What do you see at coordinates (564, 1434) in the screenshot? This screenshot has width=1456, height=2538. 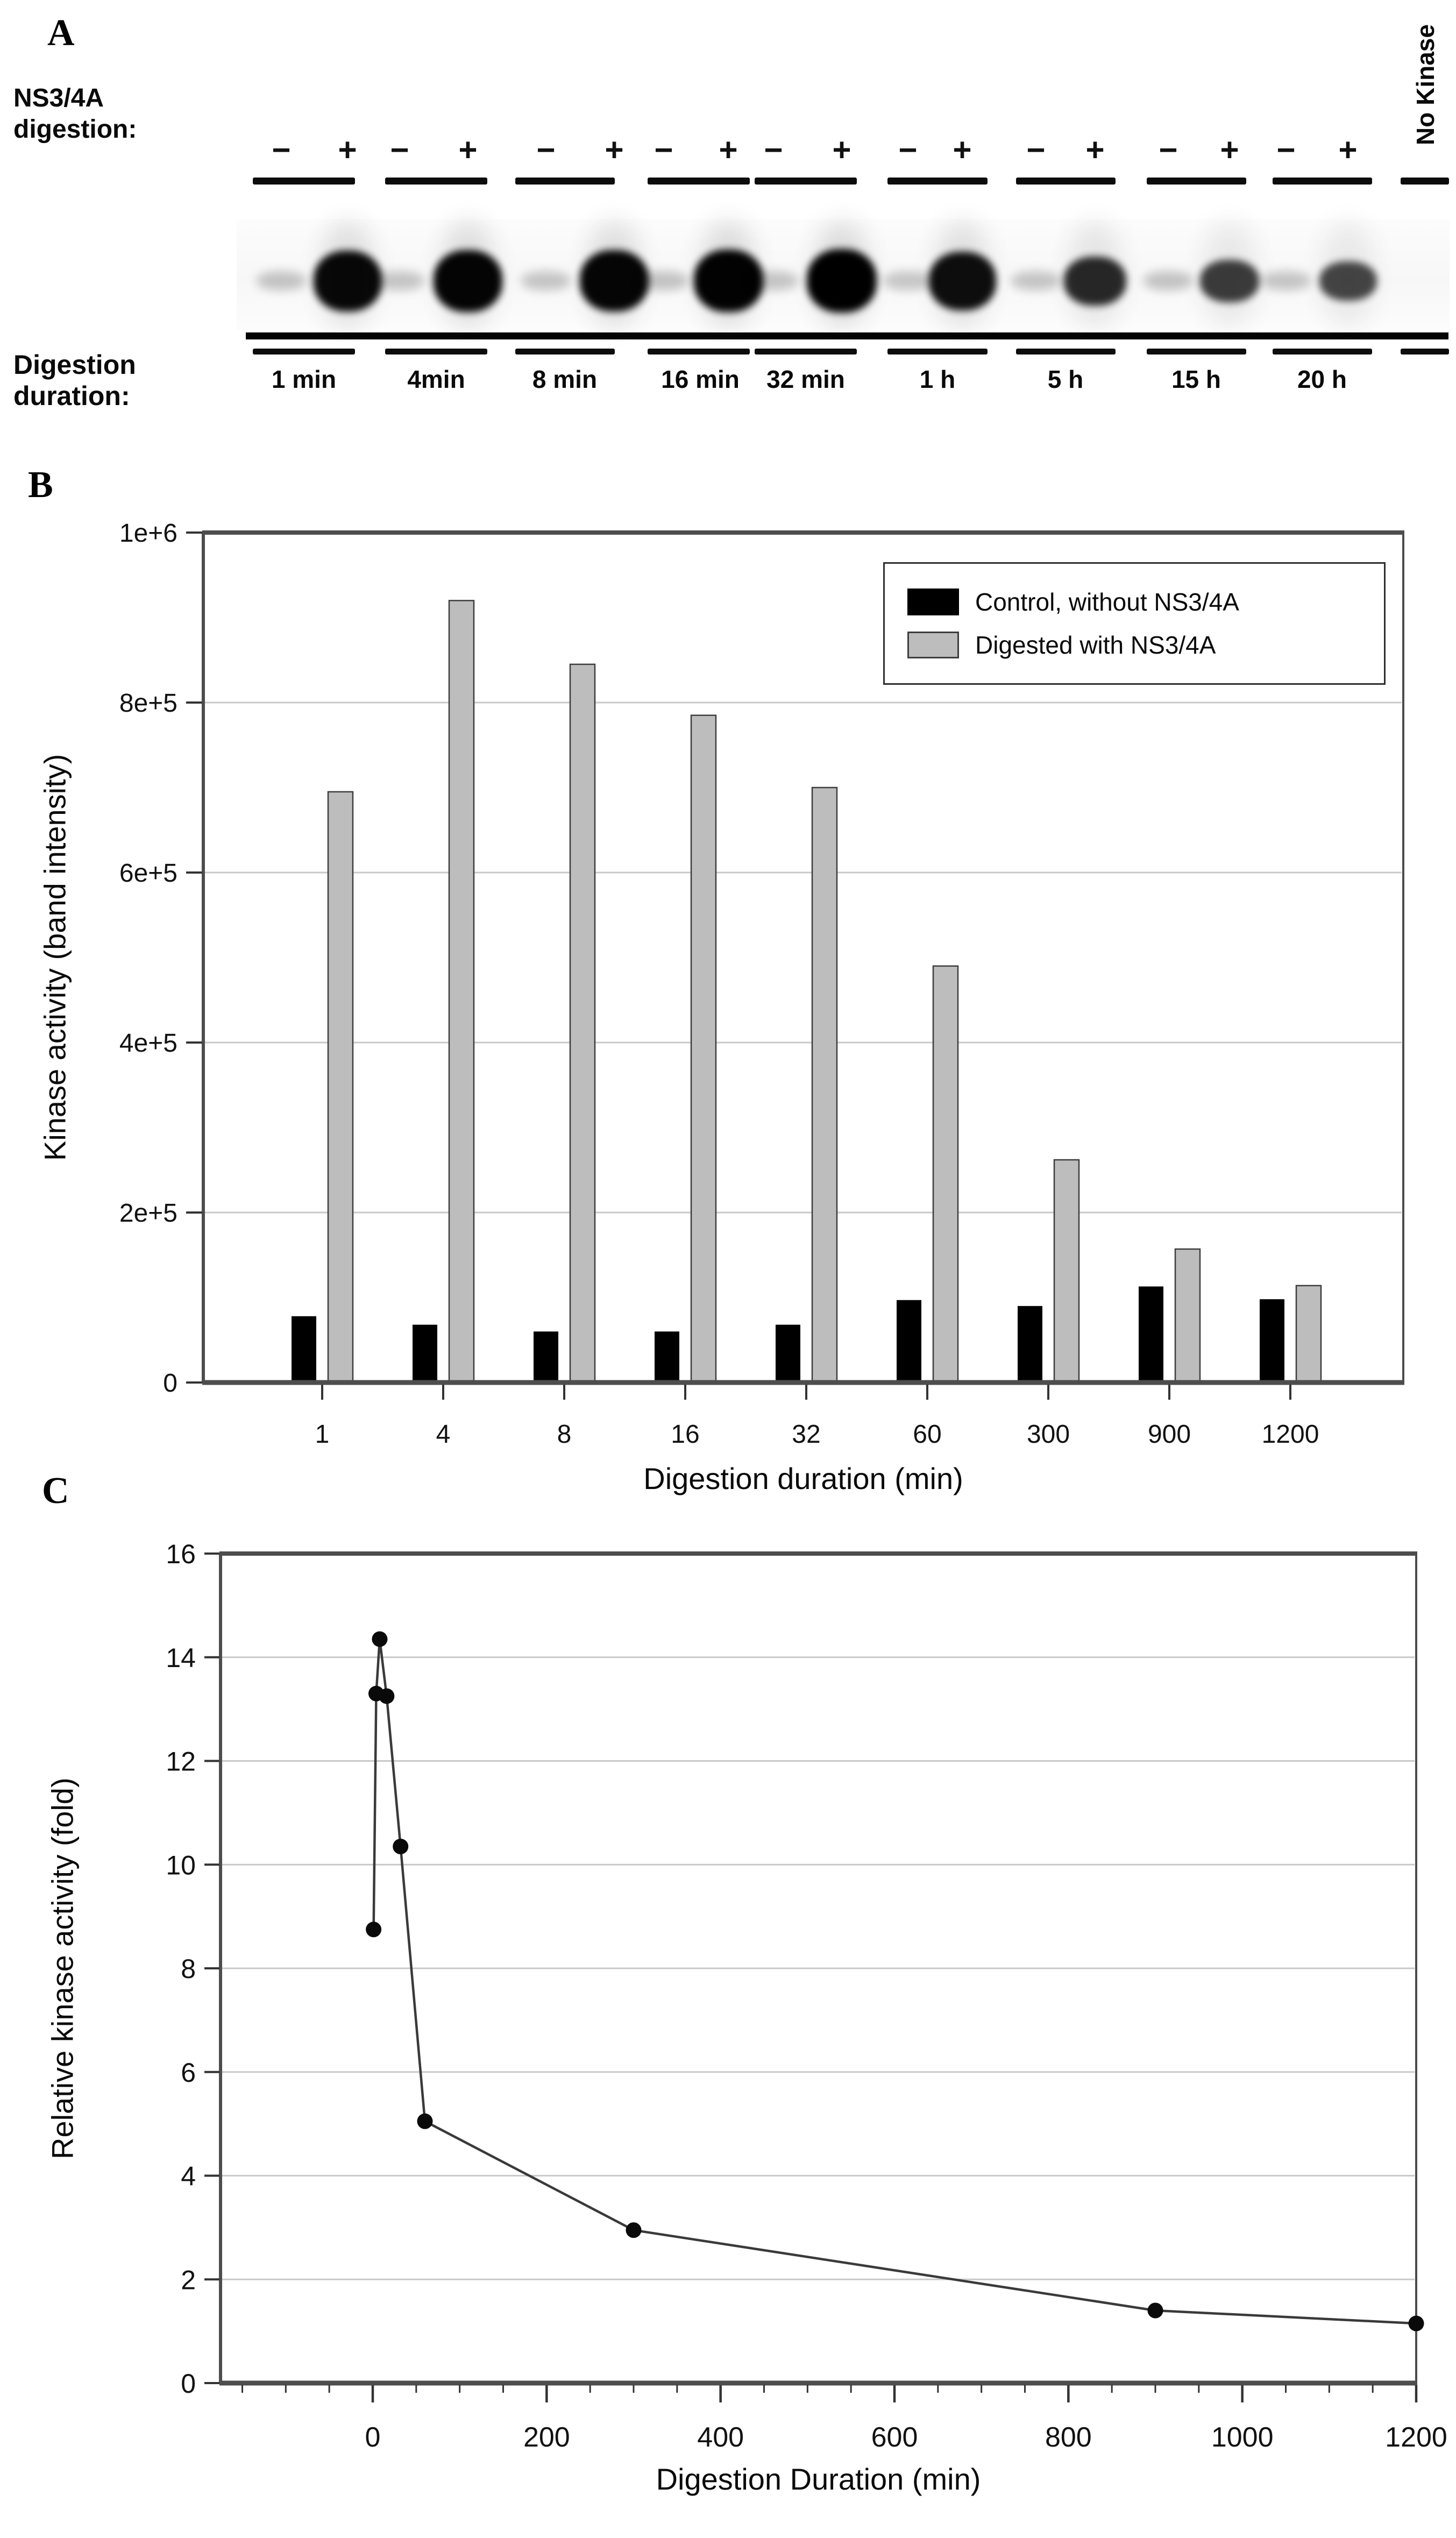 I see `panel-b-x-tick-label: 8` at bounding box center [564, 1434].